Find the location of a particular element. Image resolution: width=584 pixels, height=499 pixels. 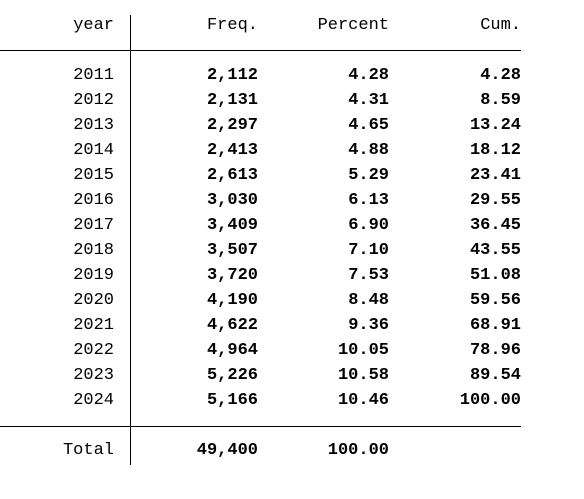

row-label: 2020 is located at coordinates (93, 300).